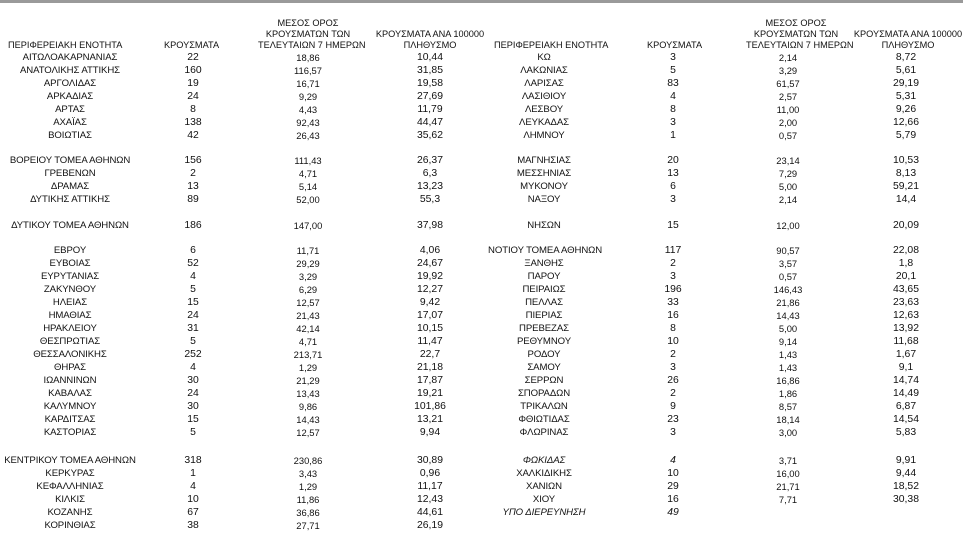 The image size is (963, 533). Describe the element at coordinates (193, 70) in the screenshot. I see `cell-cases: 160` at that location.